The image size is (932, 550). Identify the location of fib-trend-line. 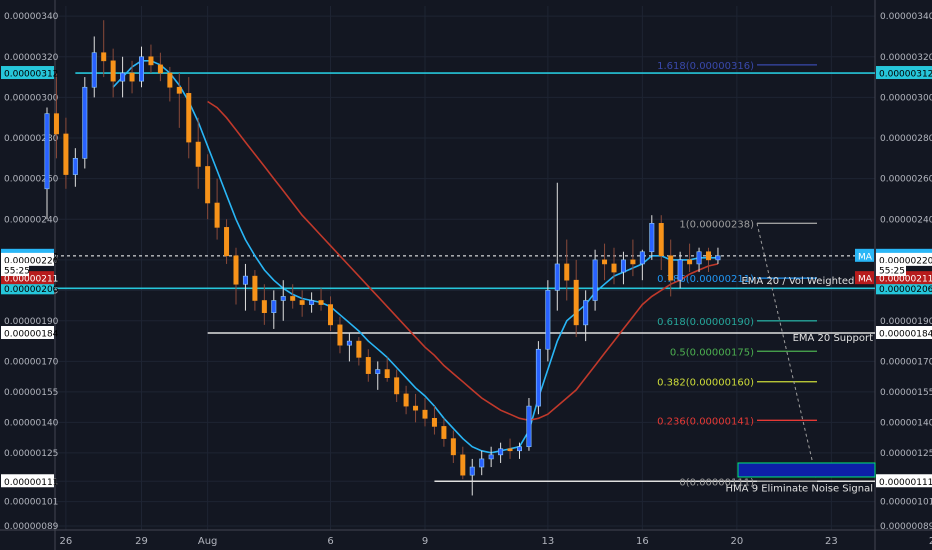
(787, 352).